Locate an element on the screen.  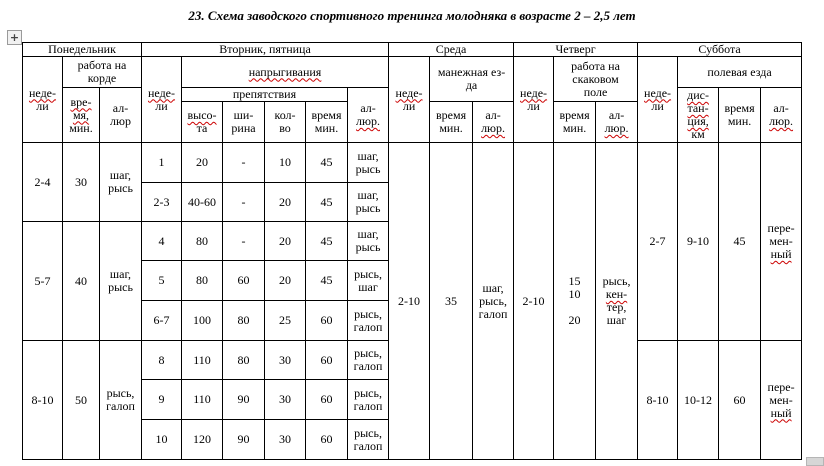
header-sat-weeks: неде- ли is located at coordinates (658, 99).